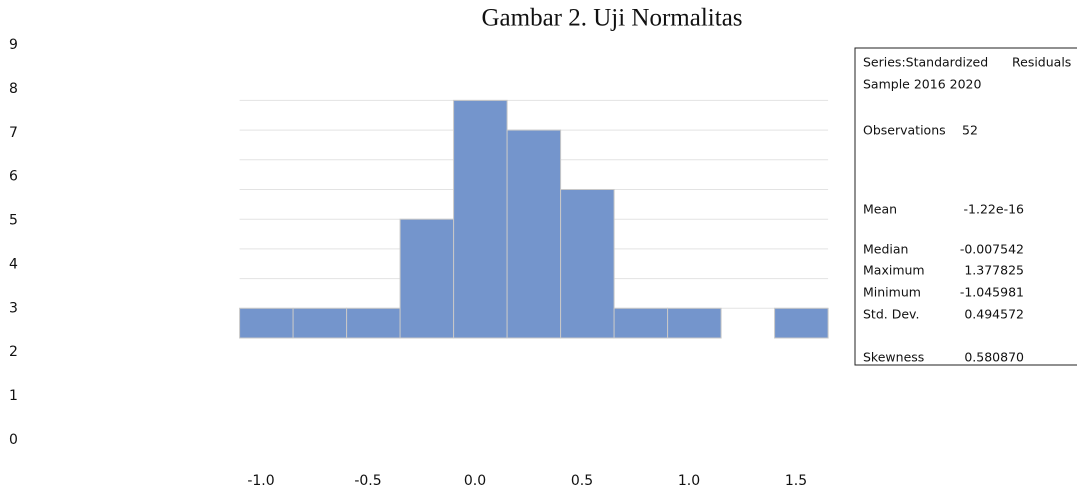 The width and height of the screenshot is (1077, 492). What do you see at coordinates (260, 481) in the screenshot?
I see `x-tick-label: -1.0` at bounding box center [260, 481].